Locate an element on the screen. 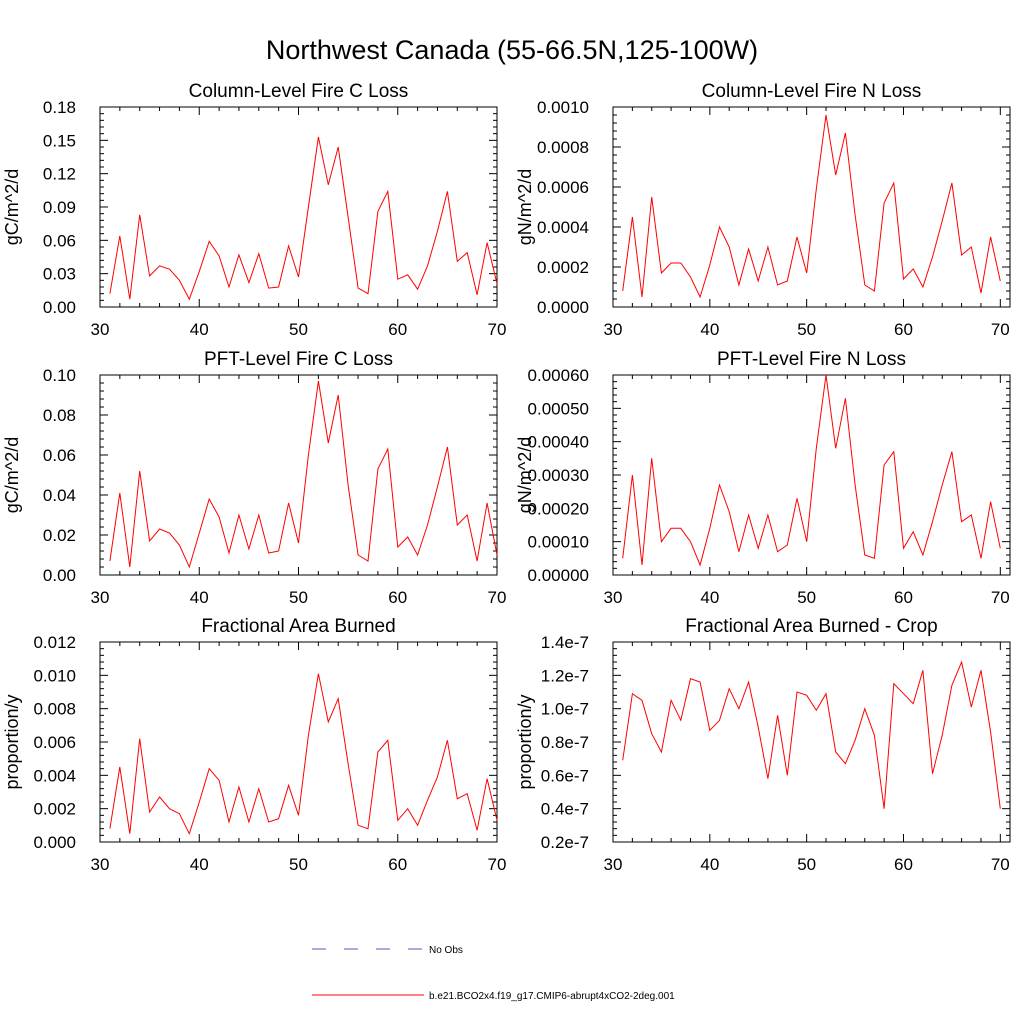 Image resolution: width=1024 pixels, height=1024 pixels. y-tick-label: 0.00050 is located at coordinates (558, 408).